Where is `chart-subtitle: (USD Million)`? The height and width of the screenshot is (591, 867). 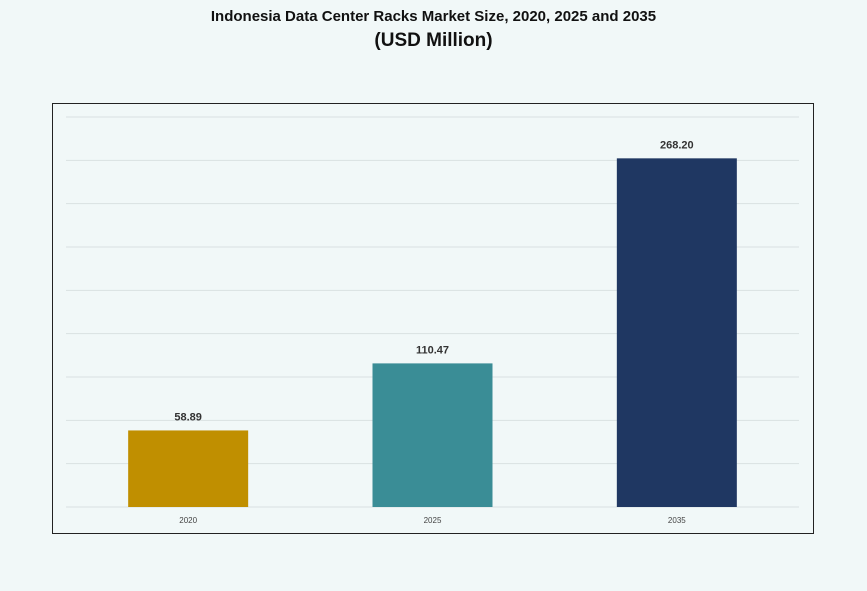
chart-subtitle: (USD Million) is located at coordinates (433, 40).